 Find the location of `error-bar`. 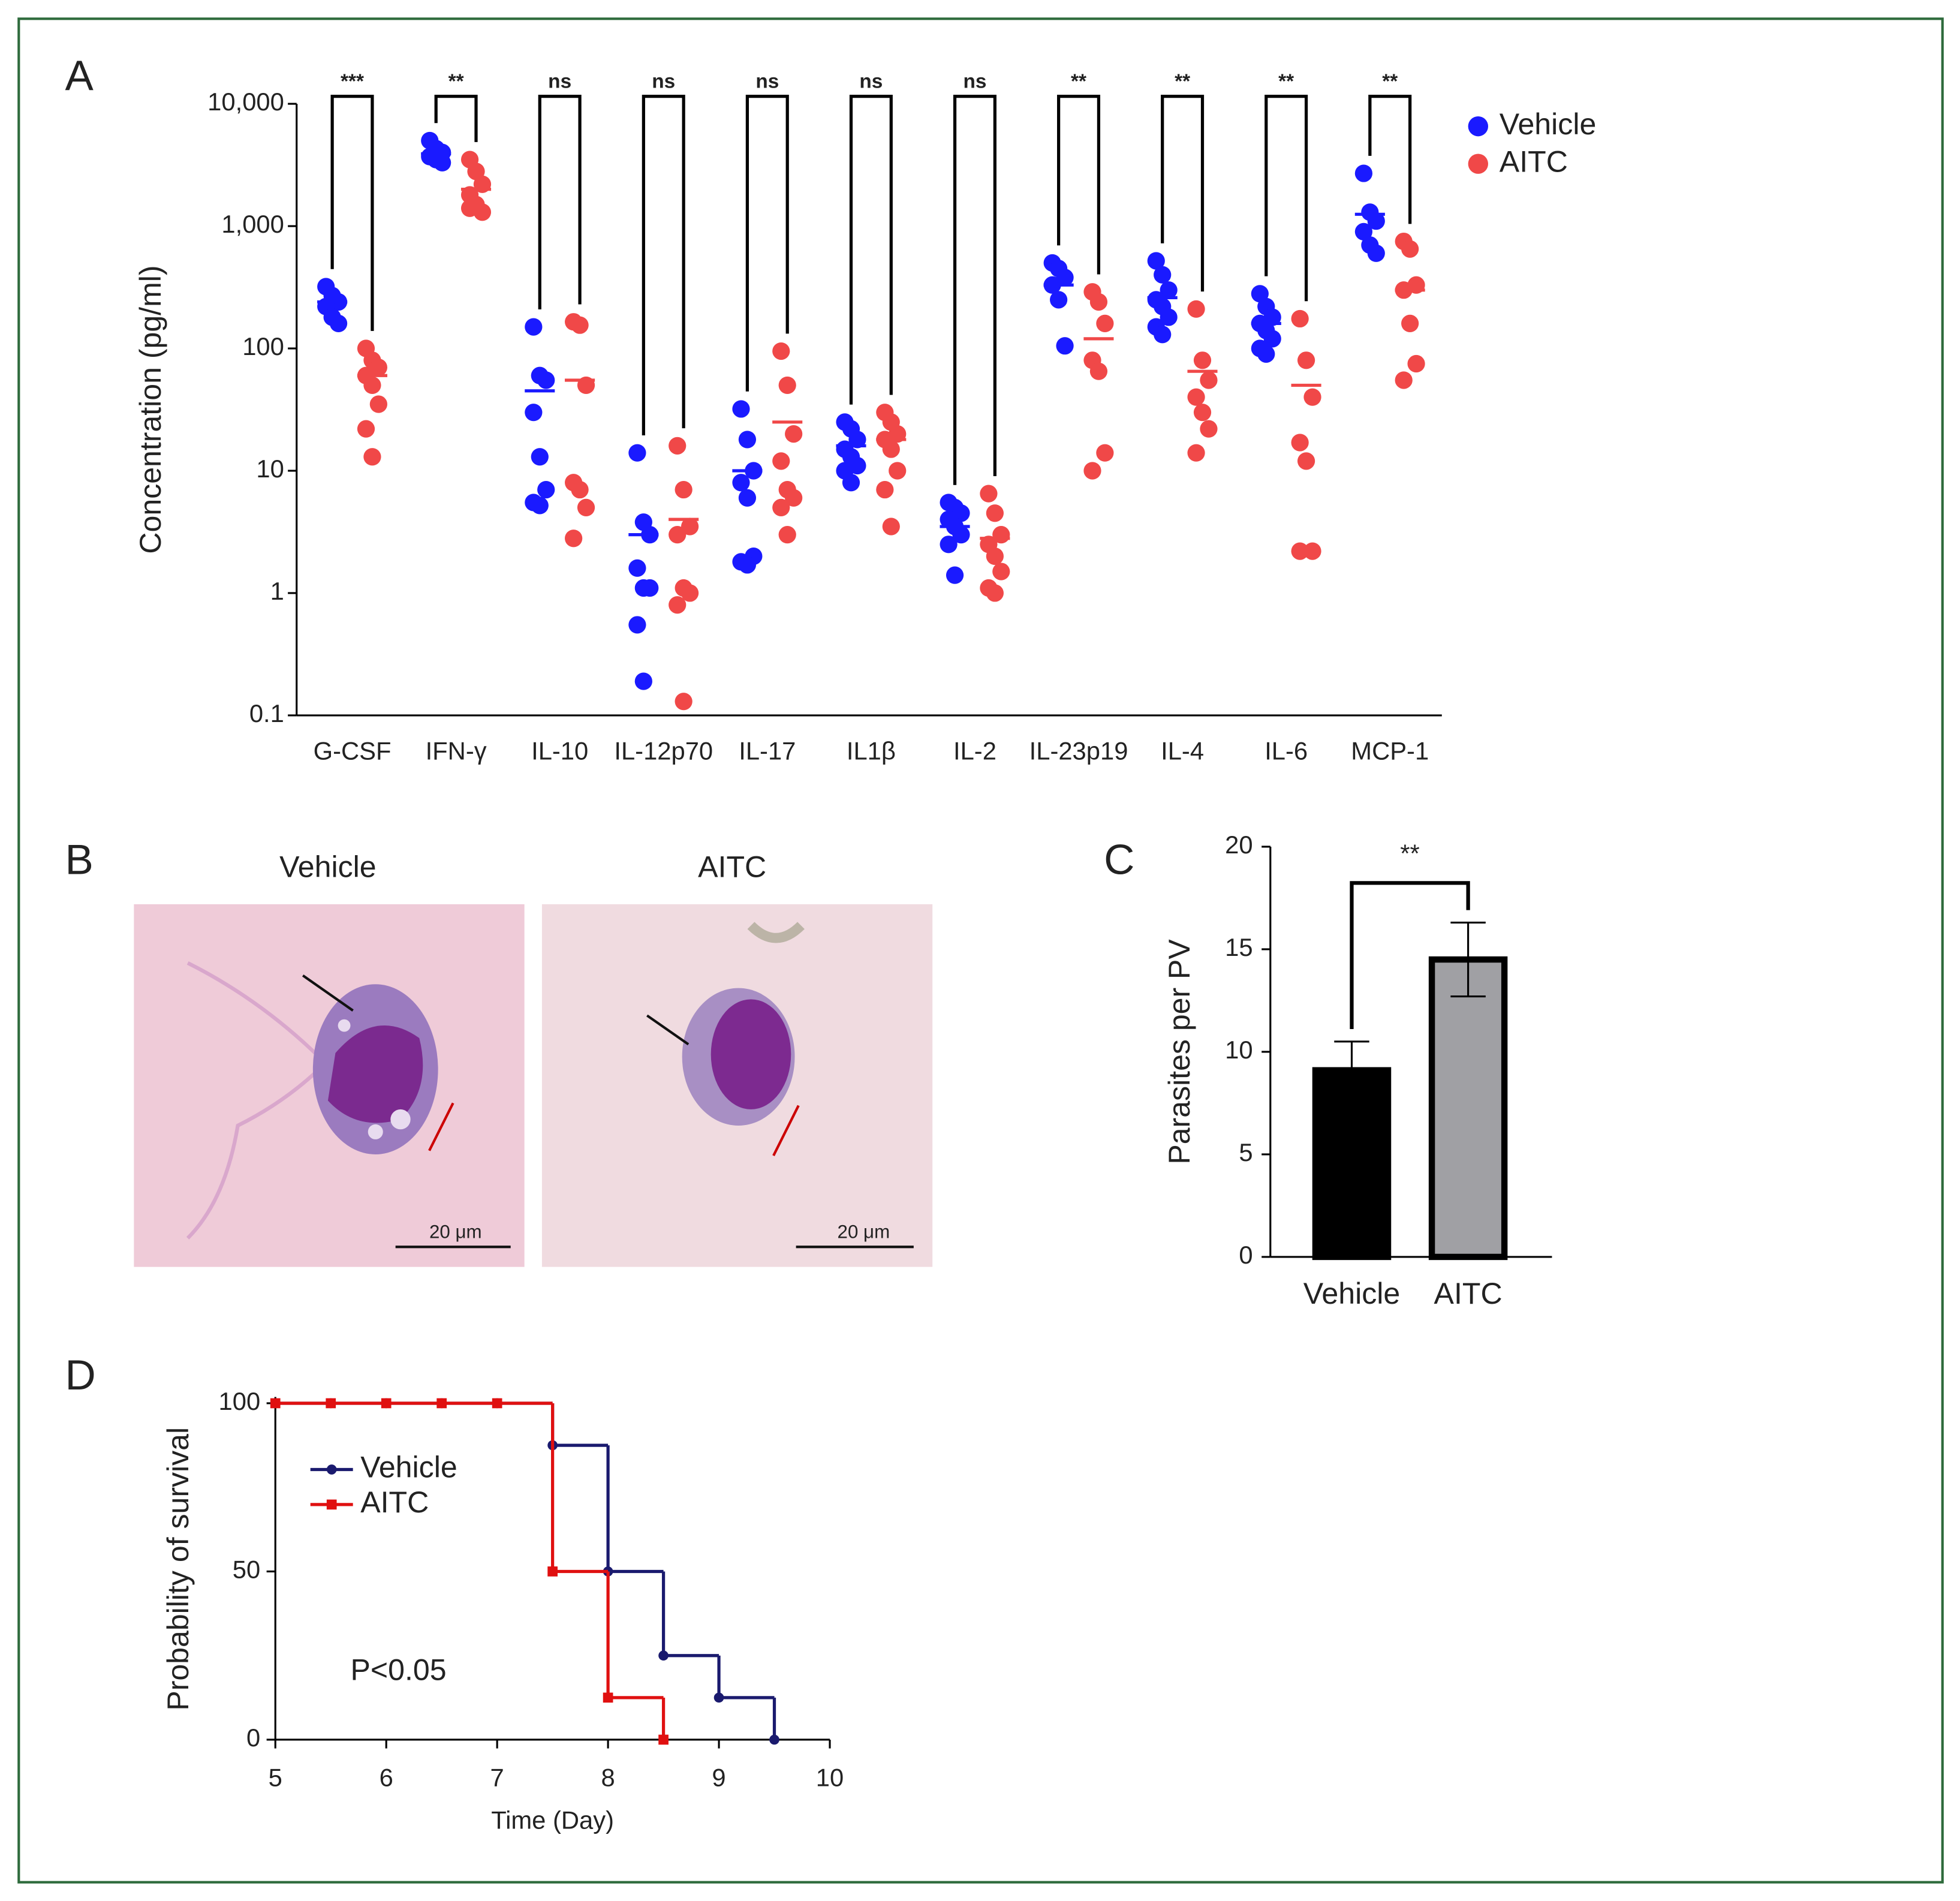

error-bar is located at coordinates (1468, 959).